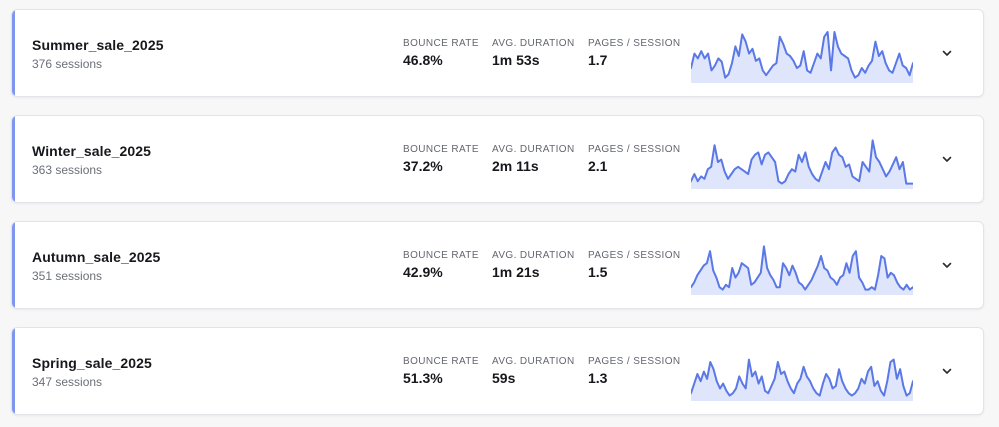  What do you see at coordinates (598, 166) in the screenshot?
I see `metric-value: 2.1` at bounding box center [598, 166].